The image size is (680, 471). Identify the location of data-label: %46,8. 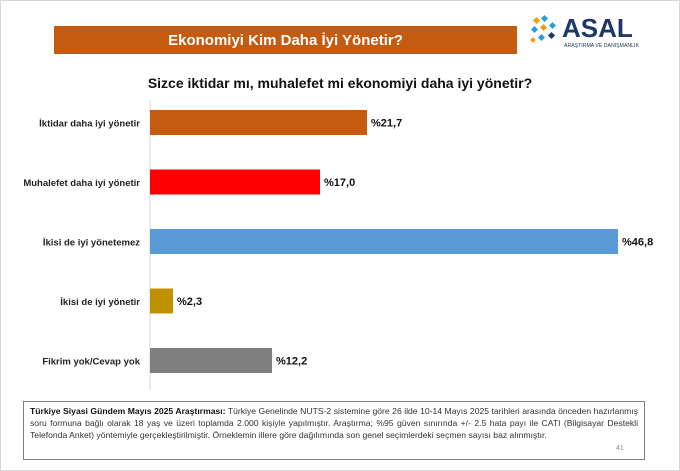
(637, 243).